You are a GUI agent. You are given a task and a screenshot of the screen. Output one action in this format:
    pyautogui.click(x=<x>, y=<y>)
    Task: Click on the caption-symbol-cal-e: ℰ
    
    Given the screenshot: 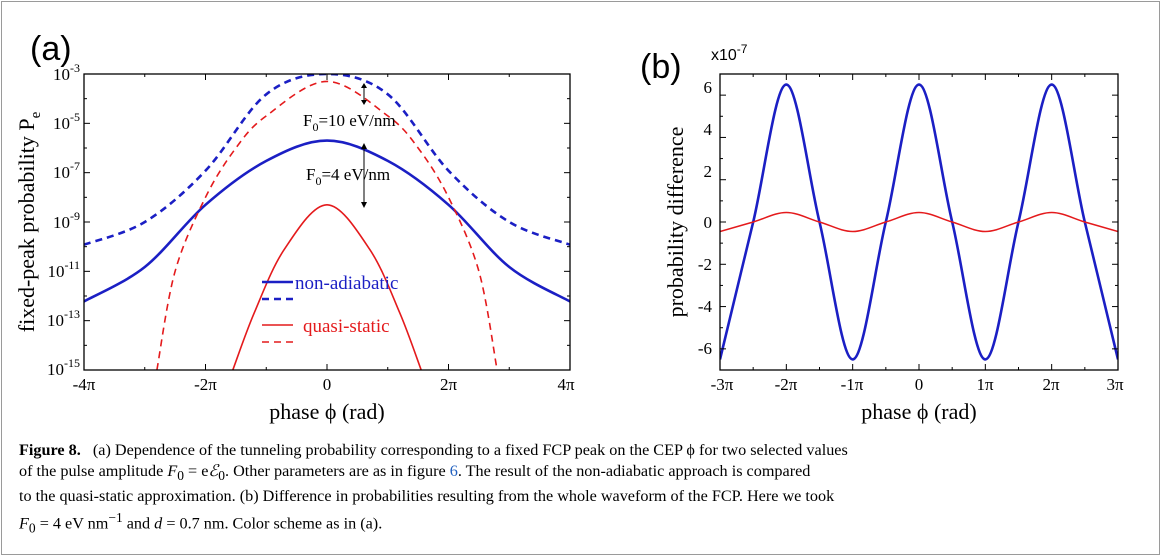 What is the action you would take?
    pyautogui.click(x=213, y=471)
    